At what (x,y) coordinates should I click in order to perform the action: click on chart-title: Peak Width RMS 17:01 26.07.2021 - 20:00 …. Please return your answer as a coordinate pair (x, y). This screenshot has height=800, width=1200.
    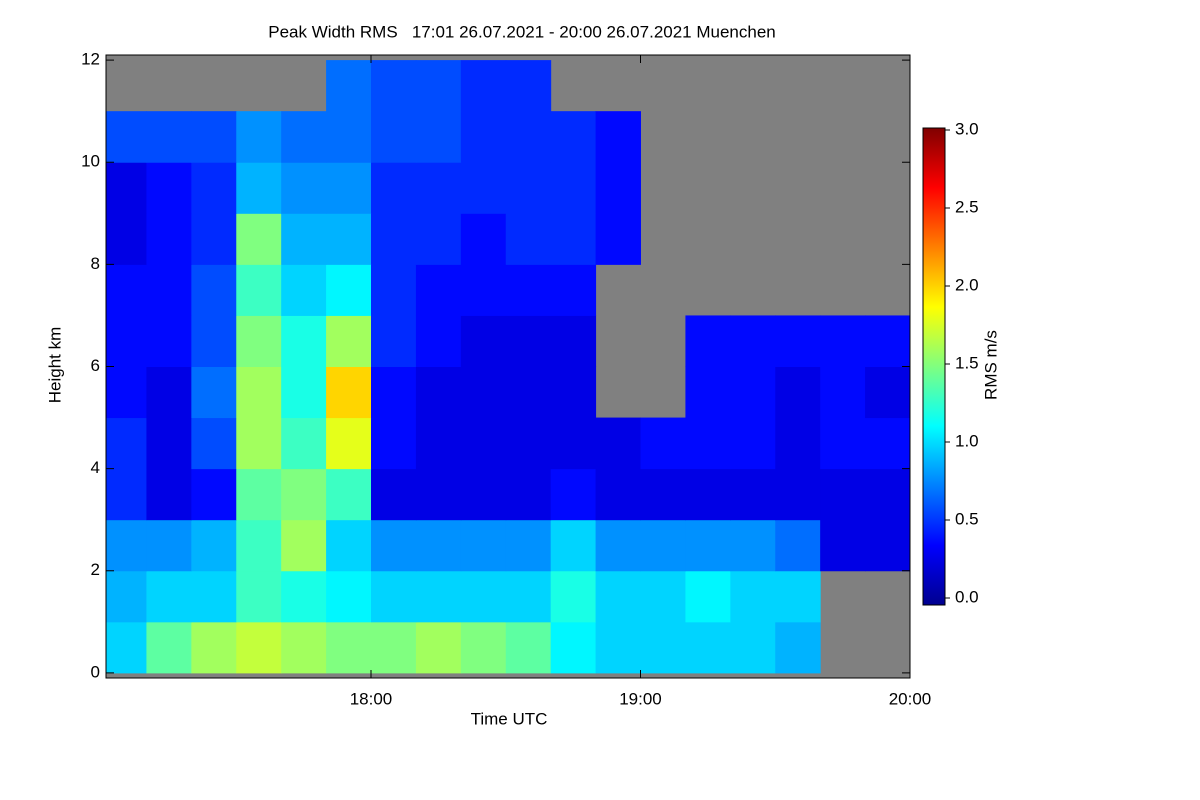
    Looking at the image, I should click on (522, 31).